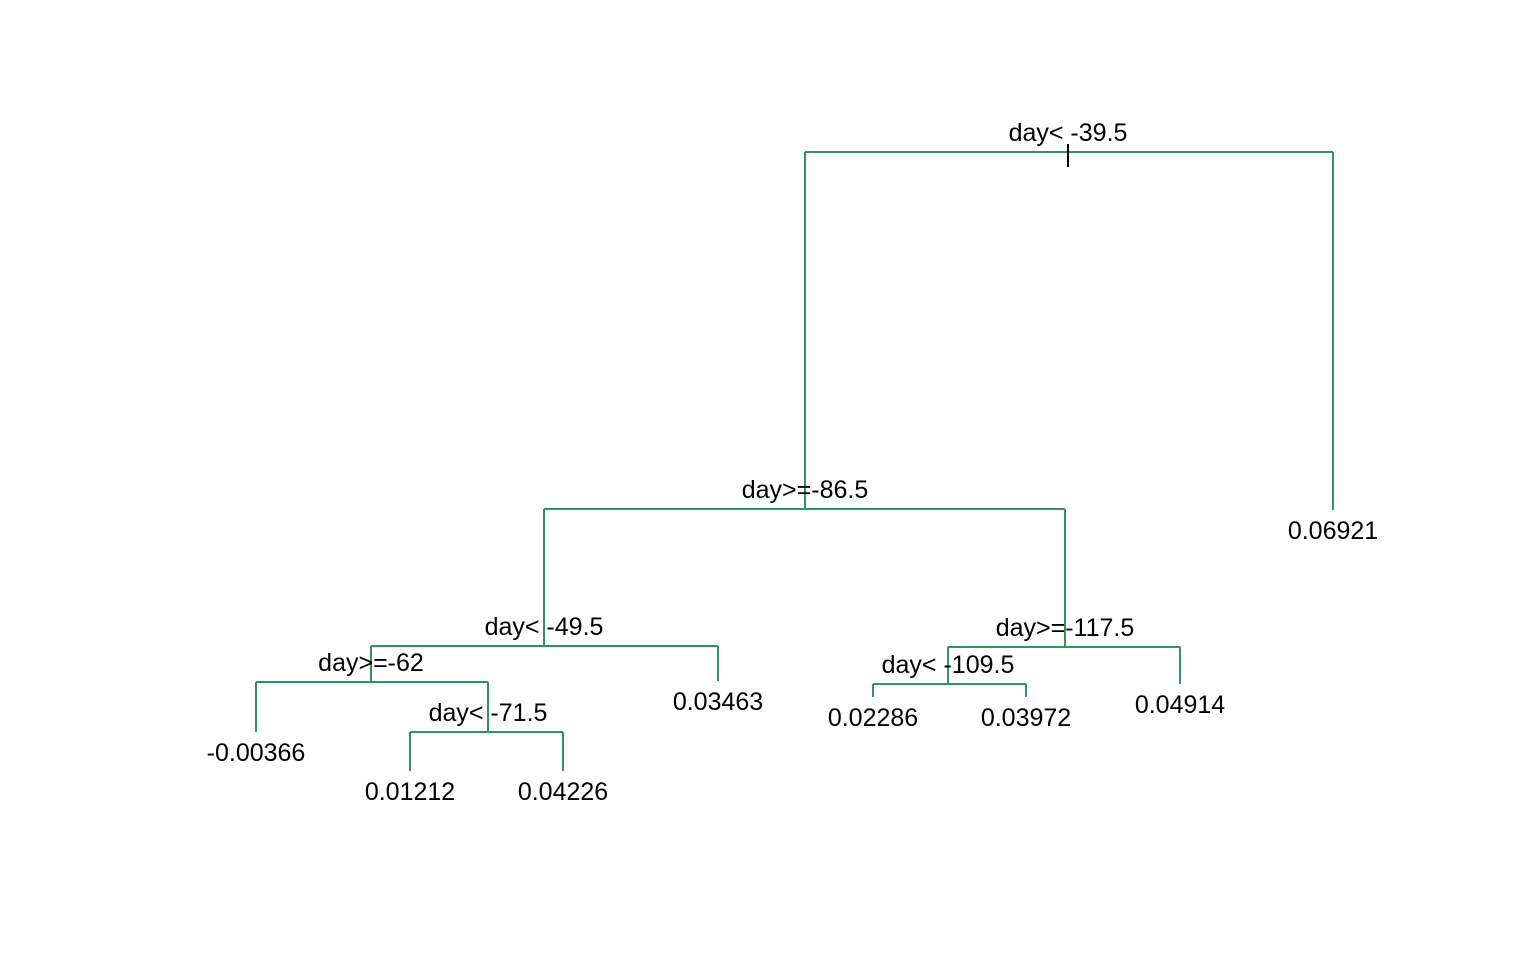  What do you see at coordinates (256, 753) in the screenshot?
I see `leaf-value: -0.00366` at bounding box center [256, 753].